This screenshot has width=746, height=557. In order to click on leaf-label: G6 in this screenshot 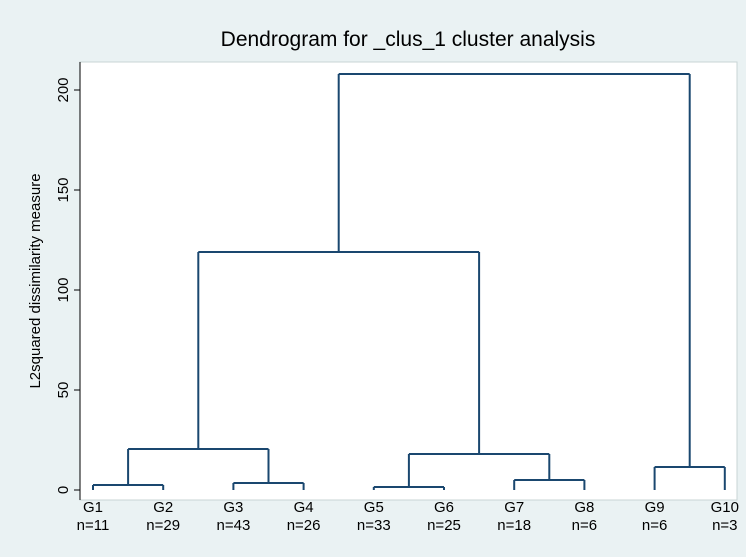, I will do `click(444, 507)`.